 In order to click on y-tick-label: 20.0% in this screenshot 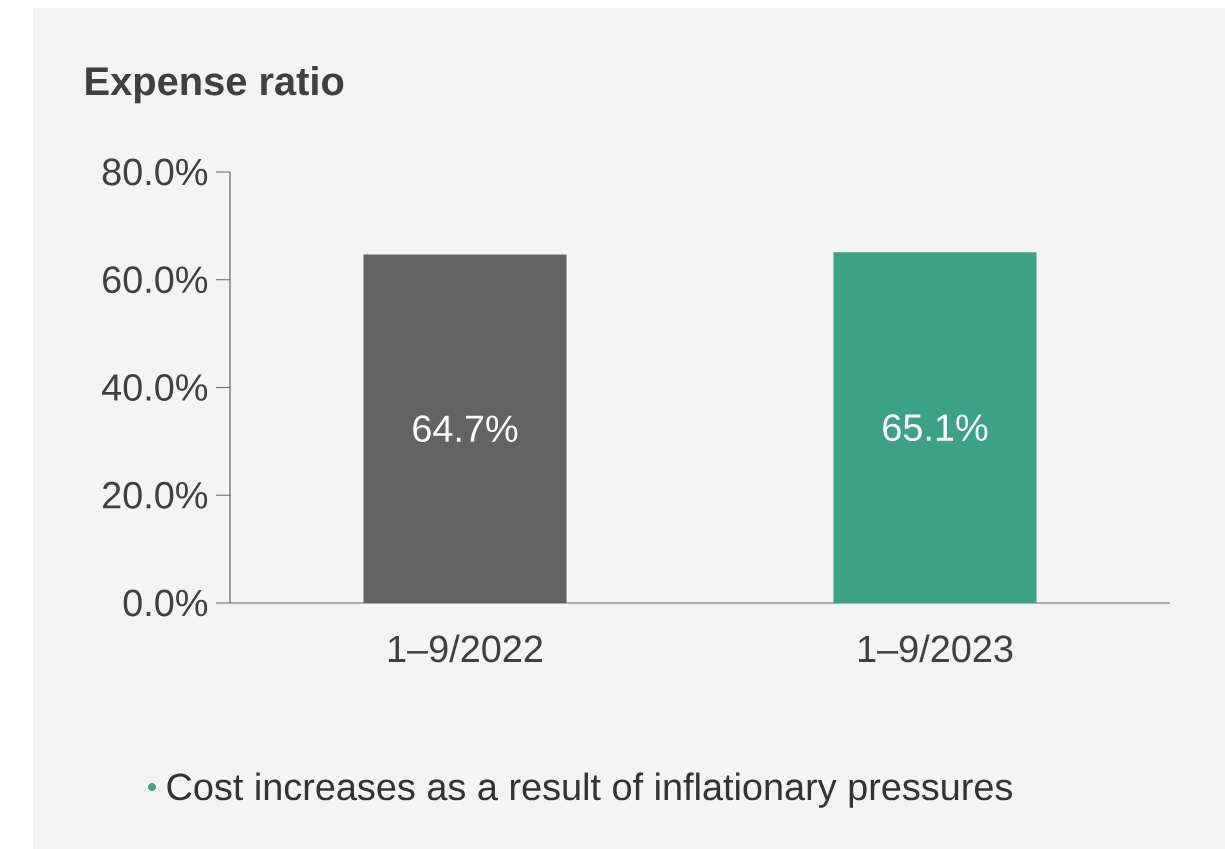, I will do `click(155, 495)`.